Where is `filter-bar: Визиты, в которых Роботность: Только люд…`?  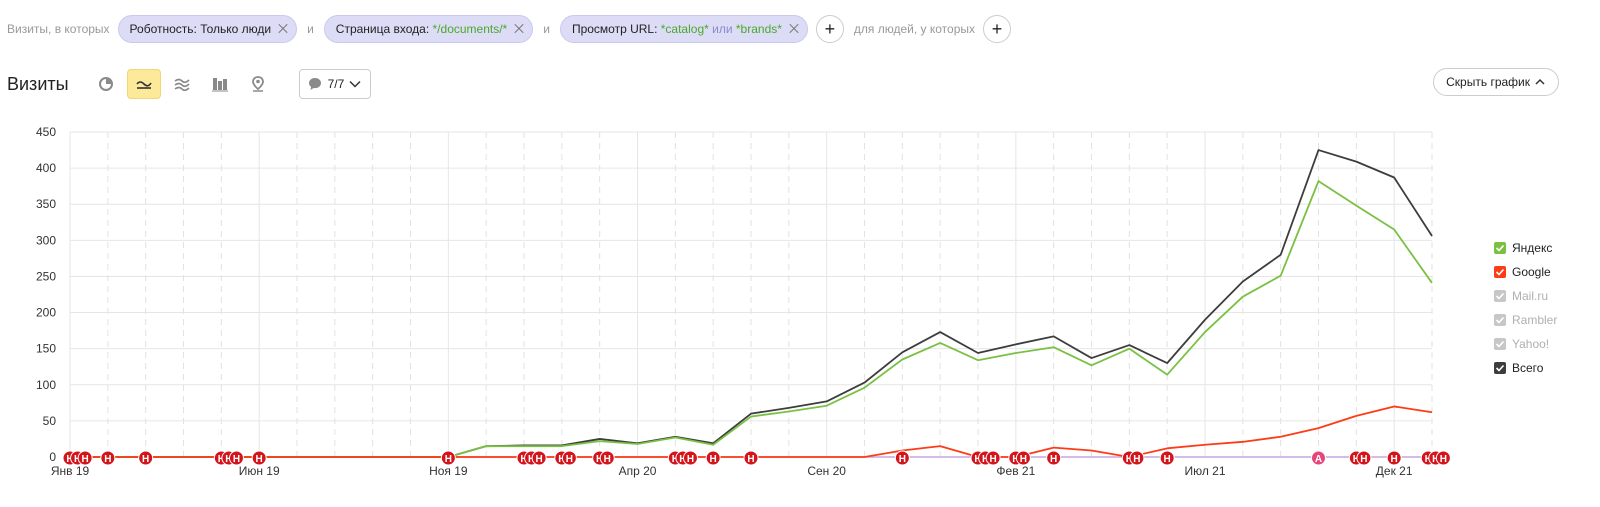 filter-bar: Визиты, в которых Роботность: Только люд… is located at coordinates (510, 29).